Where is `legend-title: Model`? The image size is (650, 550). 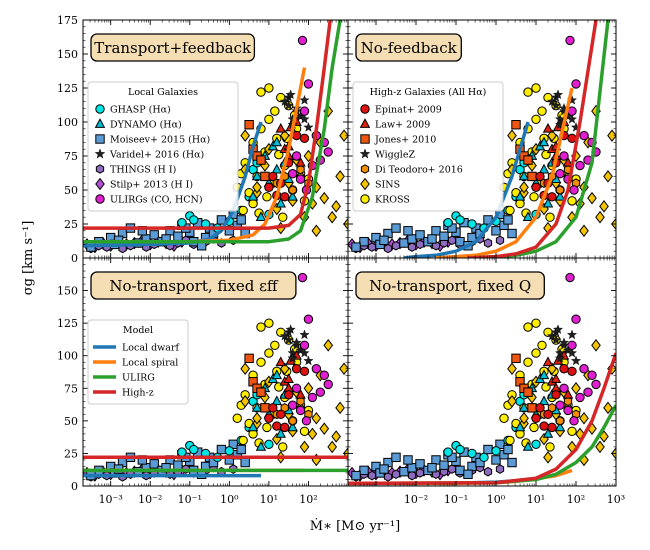 legend-title: Model is located at coordinates (138, 330).